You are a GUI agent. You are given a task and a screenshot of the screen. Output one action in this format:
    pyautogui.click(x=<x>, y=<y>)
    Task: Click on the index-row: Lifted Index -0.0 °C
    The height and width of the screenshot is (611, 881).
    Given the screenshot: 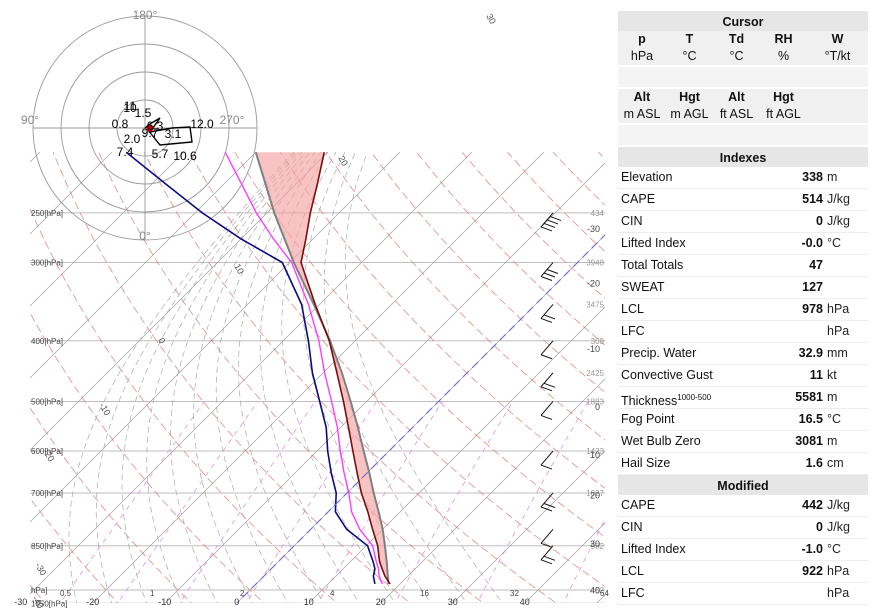 What is the action you would take?
    pyautogui.click(x=743, y=244)
    